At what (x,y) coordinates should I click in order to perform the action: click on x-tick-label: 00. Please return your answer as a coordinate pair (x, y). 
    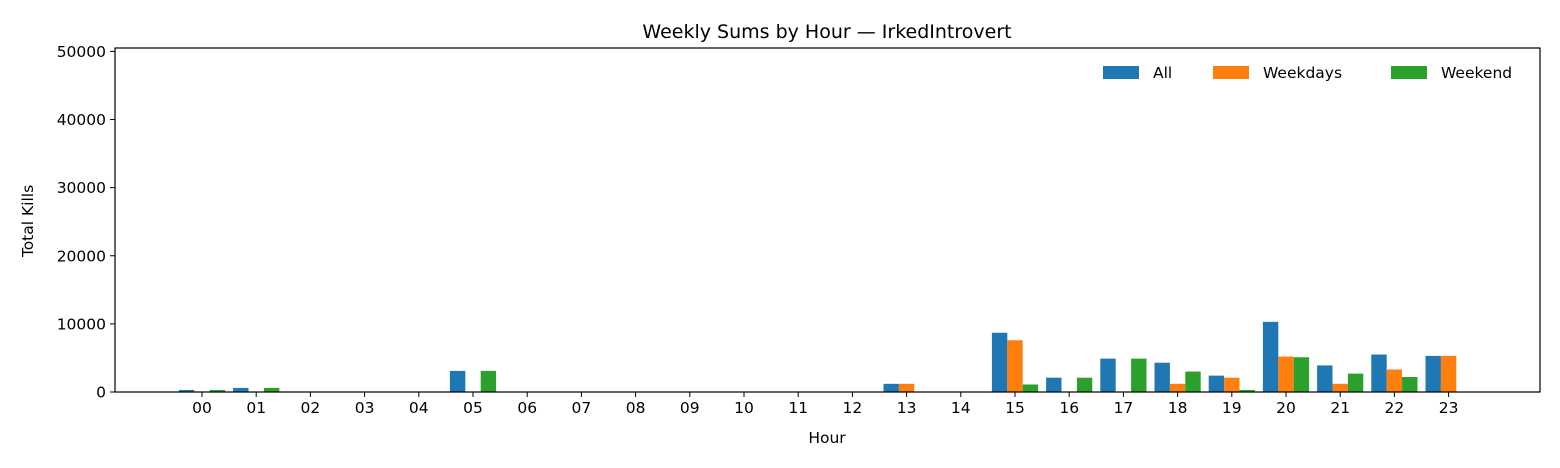
    Looking at the image, I should click on (202, 408).